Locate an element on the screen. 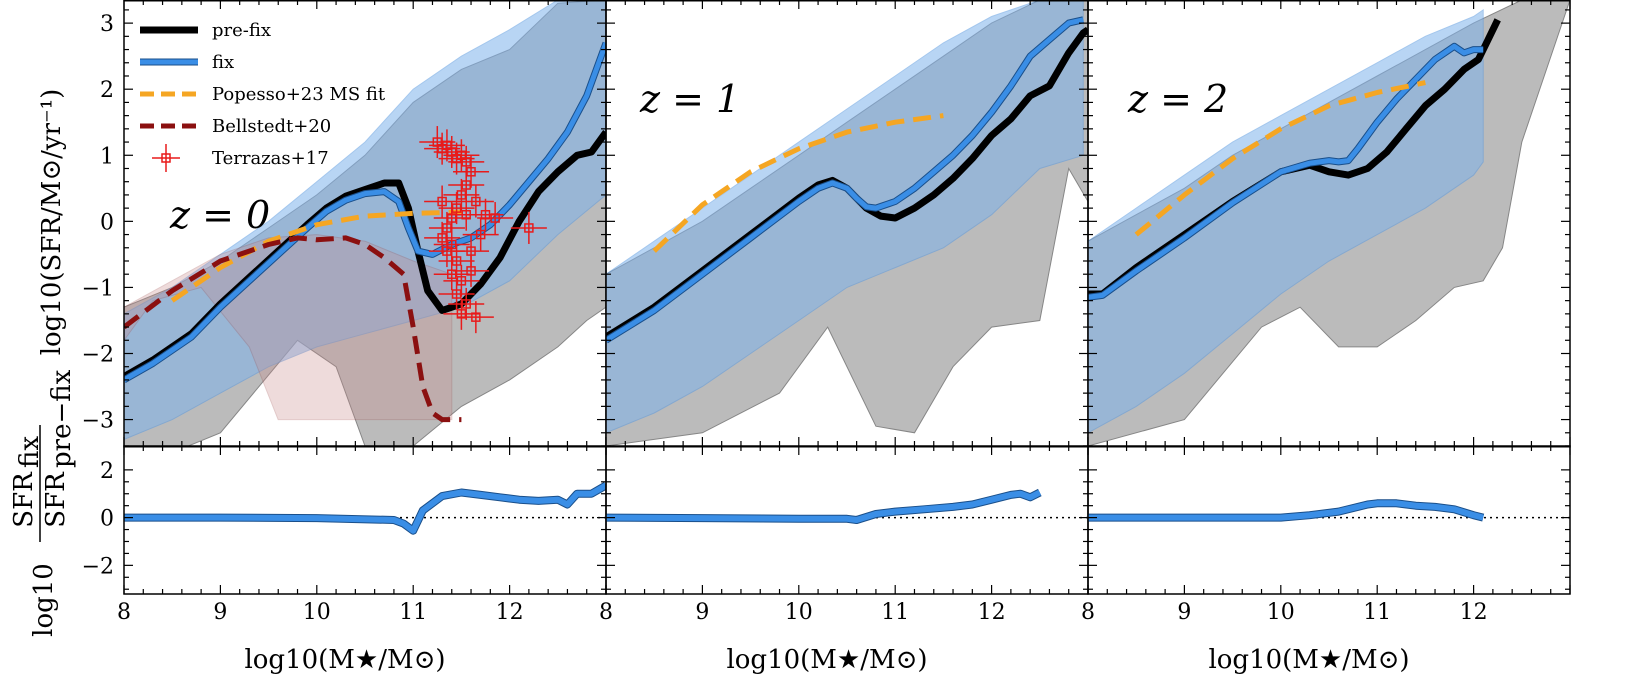  y-tick-label: −1 is located at coordinates (98, 288).